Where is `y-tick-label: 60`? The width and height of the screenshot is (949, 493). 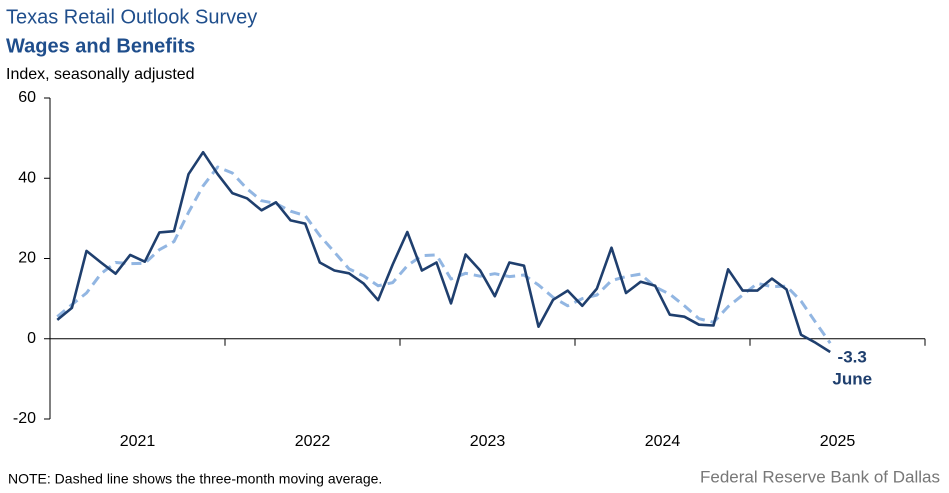
y-tick-label: 60 is located at coordinates (27, 97).